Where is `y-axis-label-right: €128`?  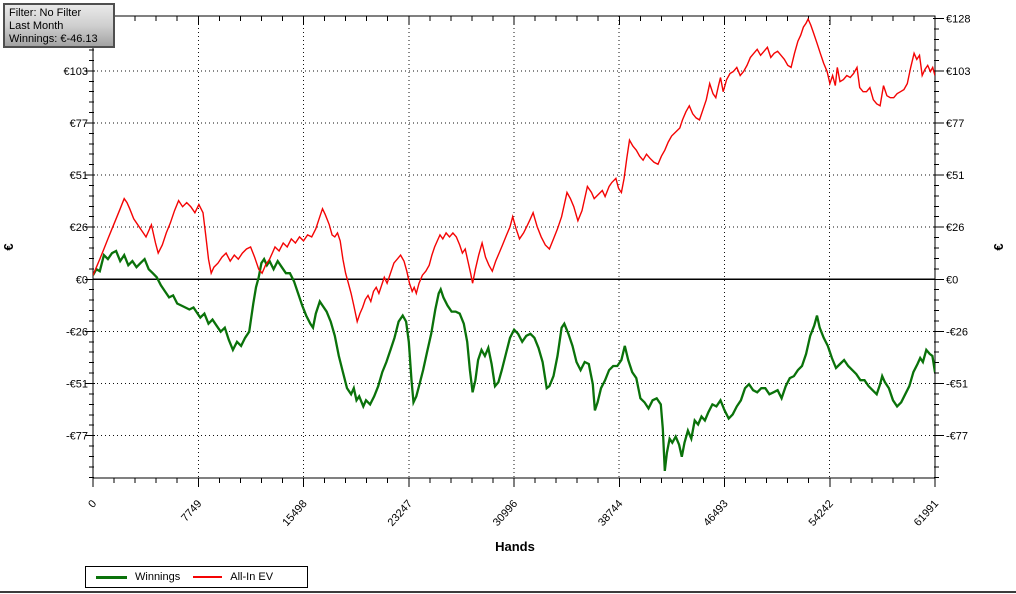 y-axis-label-right: €128 is located at coordinates (958, 20).